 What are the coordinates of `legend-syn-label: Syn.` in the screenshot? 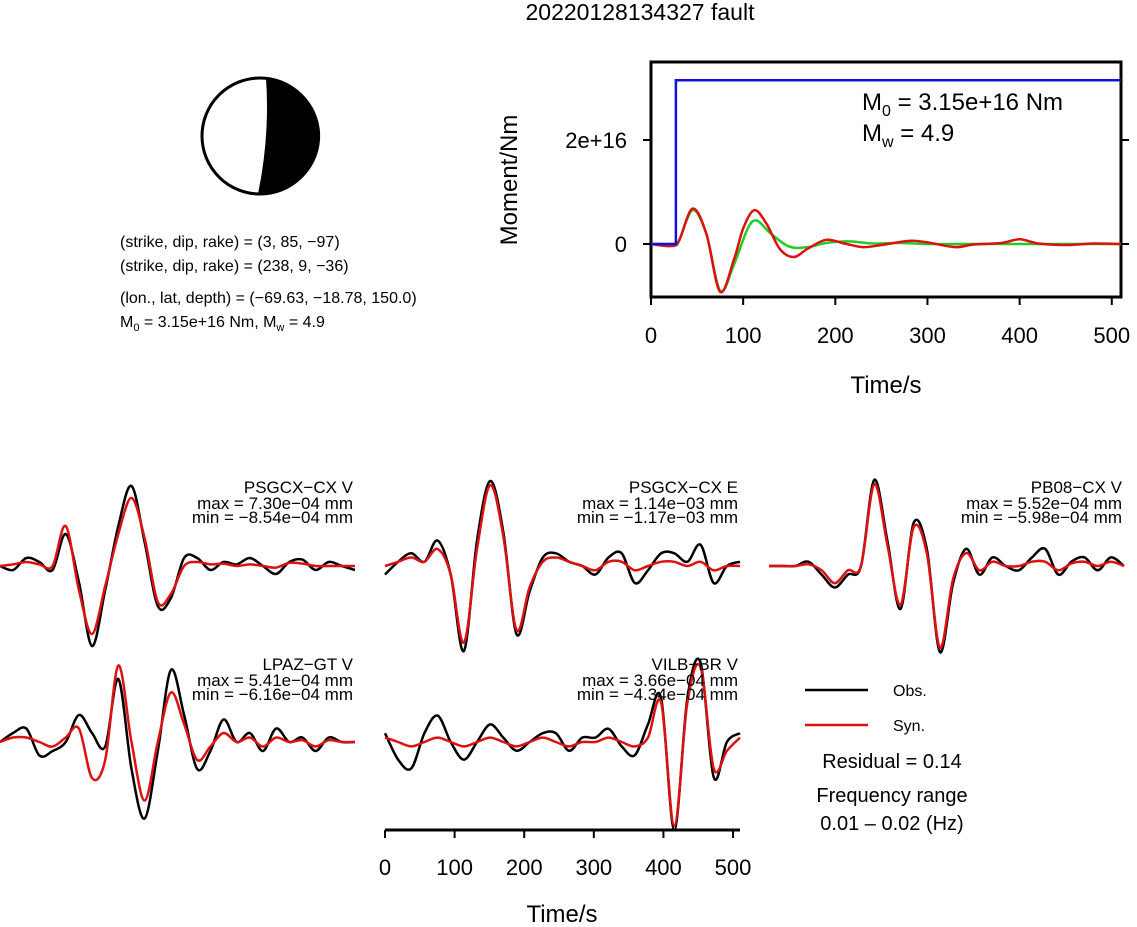 It's located at (909, 726).